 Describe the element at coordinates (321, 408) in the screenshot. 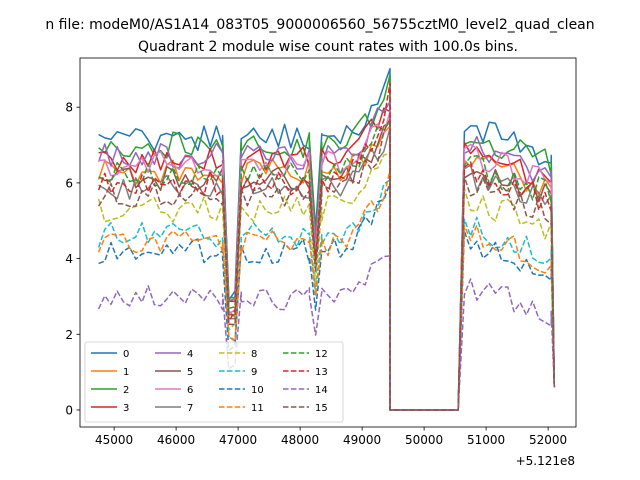

I see `legend-label-15: 15` at that location.